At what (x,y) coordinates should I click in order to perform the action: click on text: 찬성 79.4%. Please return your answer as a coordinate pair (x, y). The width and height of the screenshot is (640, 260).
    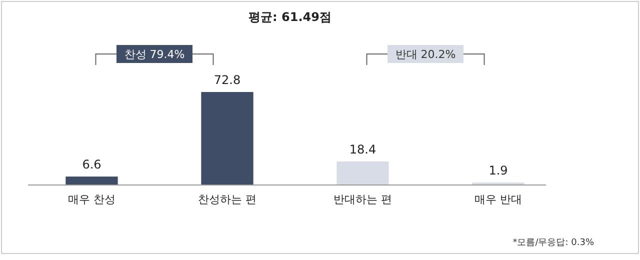
    Looking at the image, I should click on (154, 54).